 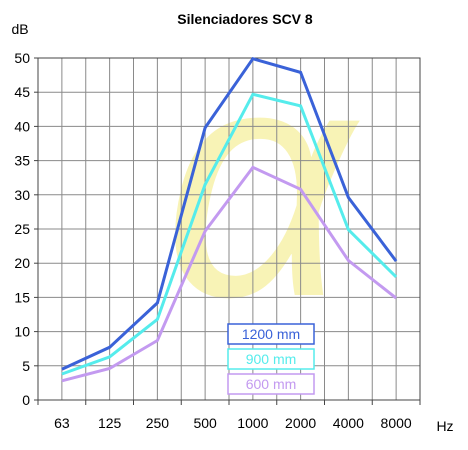 I want to click on y-axis-label: dB, so click(x=19, y=29).